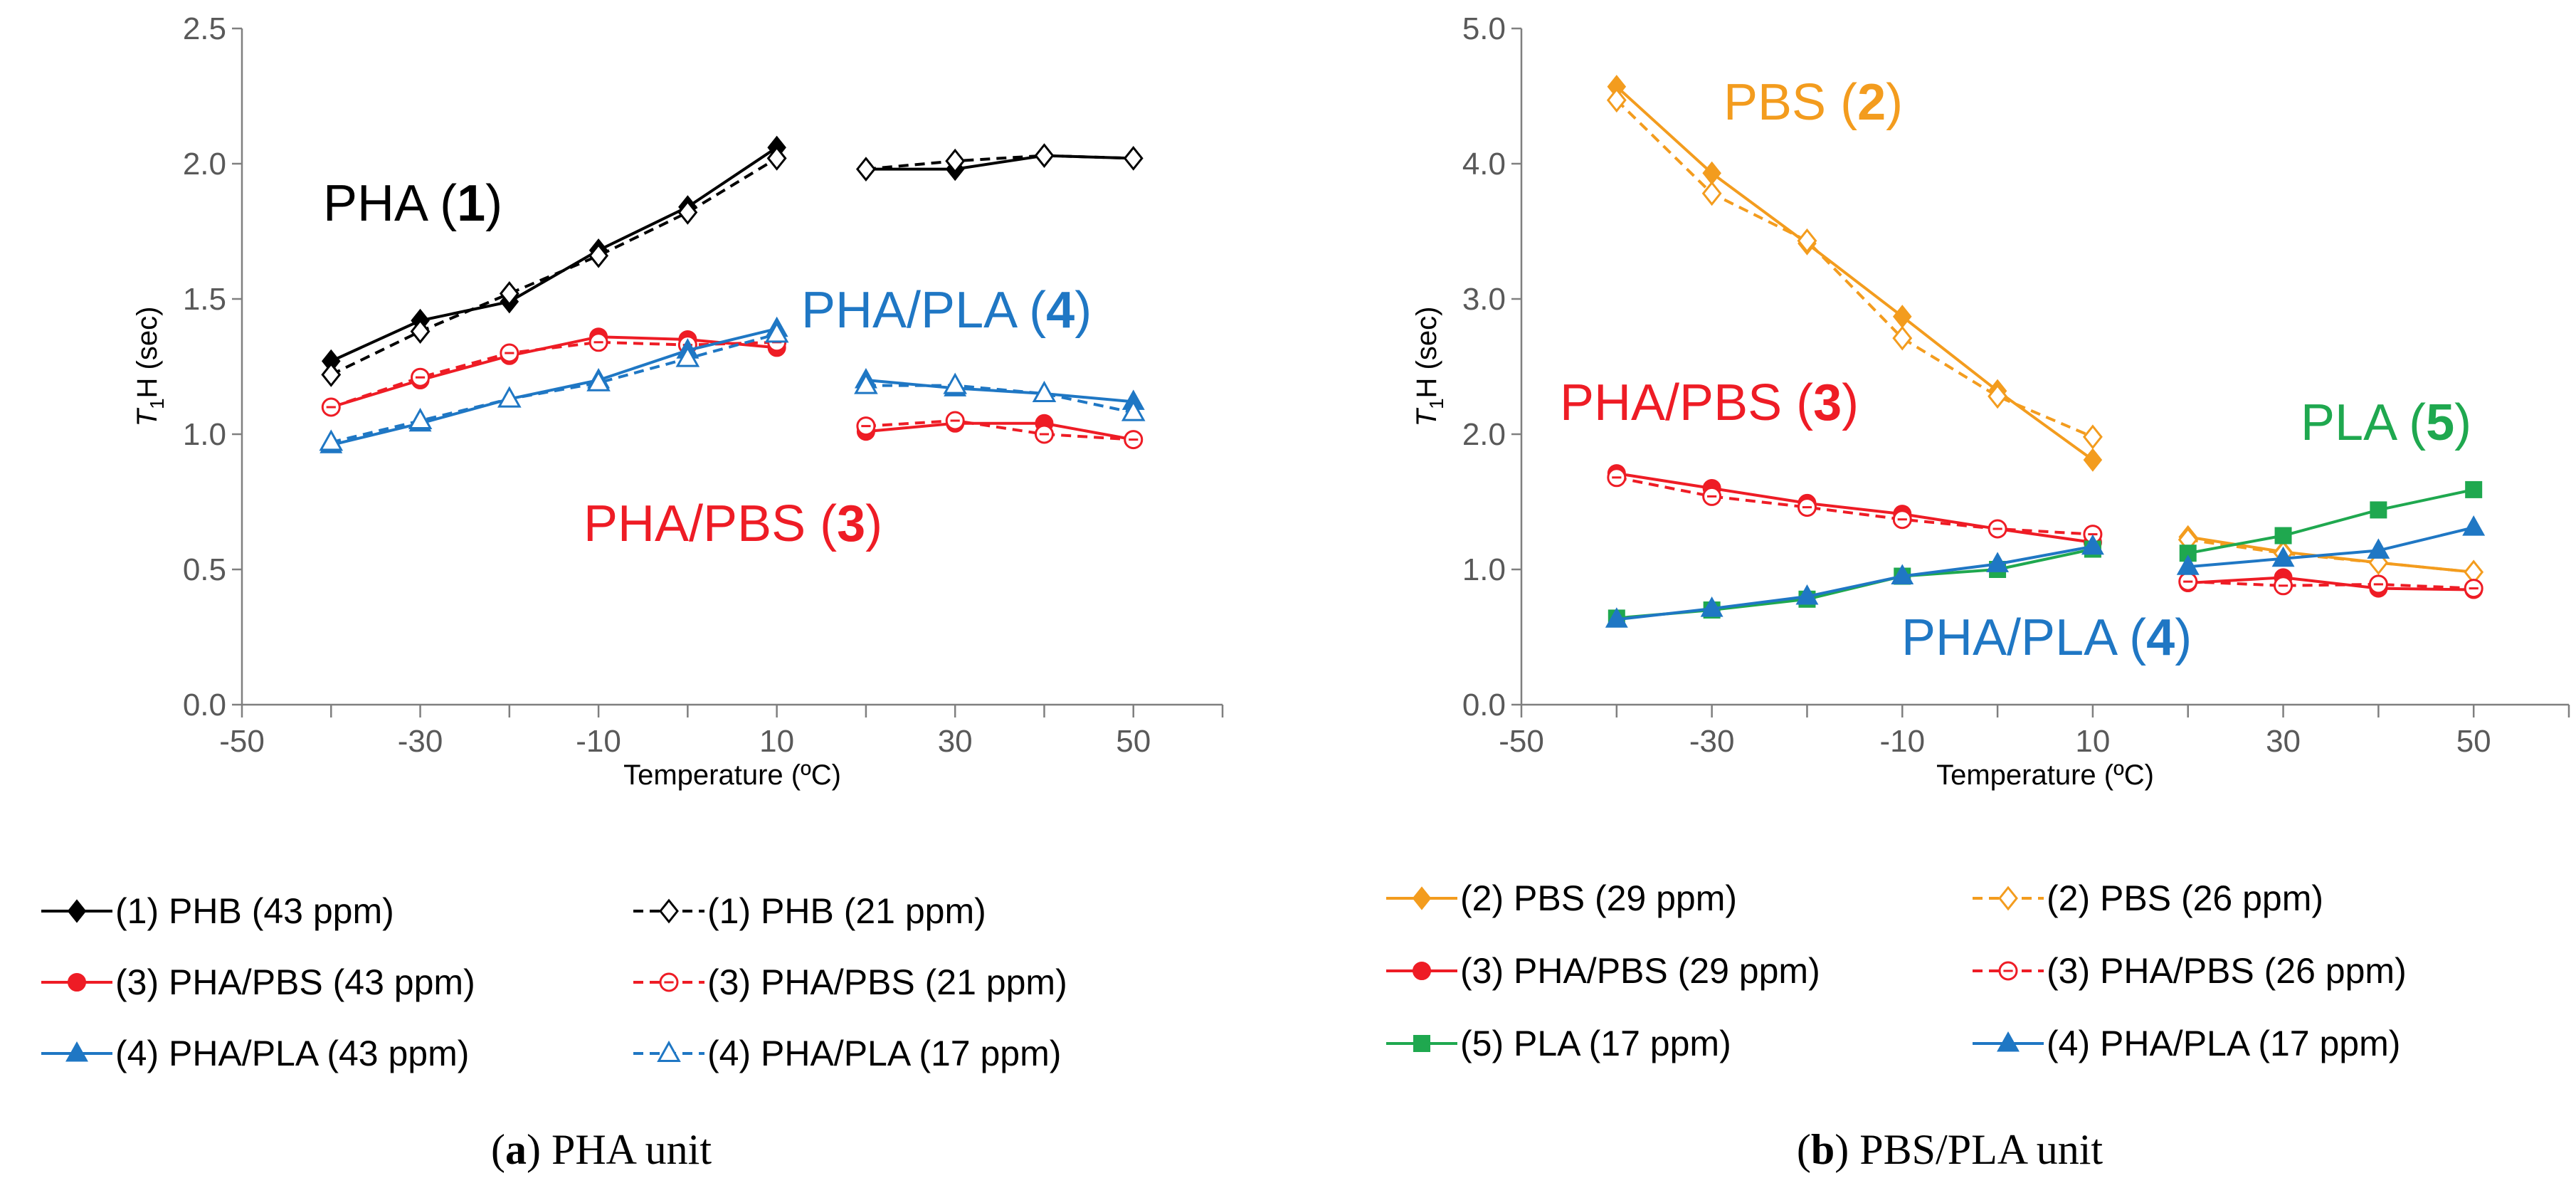 This screenshot has width=2576, height=1183. I want to click on annotation-pla: PLA (5), so click(2386, 422).